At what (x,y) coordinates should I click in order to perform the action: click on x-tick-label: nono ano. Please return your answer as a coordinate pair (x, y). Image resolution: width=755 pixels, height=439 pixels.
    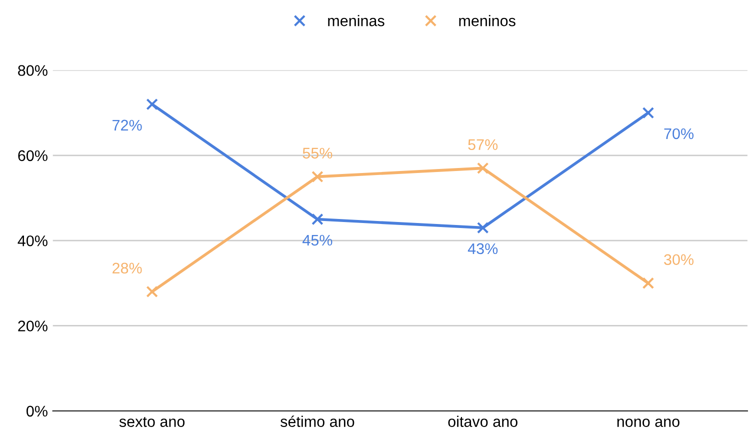
    Looking at the image, I should click on (648, 422).